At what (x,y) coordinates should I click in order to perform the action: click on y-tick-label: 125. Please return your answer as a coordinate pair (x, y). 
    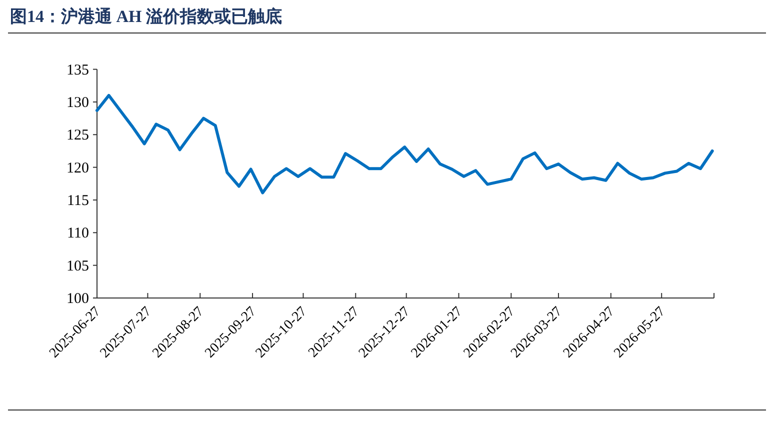
    Looking at the image, I should click on (77, 136).